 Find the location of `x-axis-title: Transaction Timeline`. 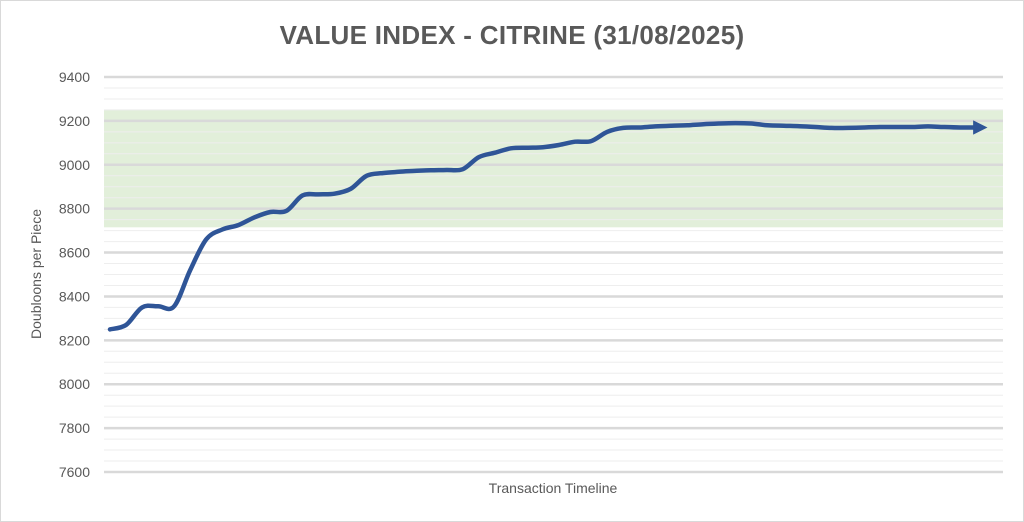

x-axis-title: Transaction Timeline is located at coordinates (553, 488).